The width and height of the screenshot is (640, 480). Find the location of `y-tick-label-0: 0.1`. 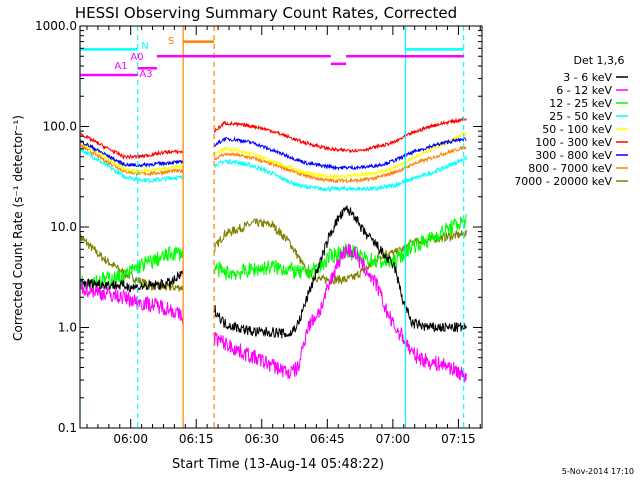

y-tick-label-0: 0.1 is located at coordinates (67, 428).